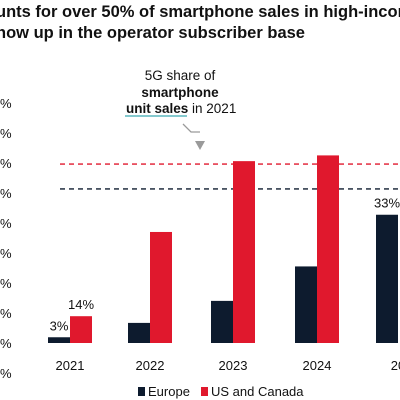 This screenshot has height=400, width=400. What do you see at coordinates (81, 329) in the screenshot?
I see `bar-us-and-canada-2021` at bounding box center [81, 329].